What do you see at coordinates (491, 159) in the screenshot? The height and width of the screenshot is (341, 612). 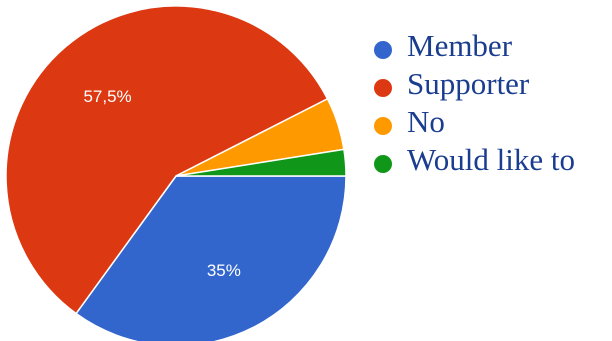 I see `legend-label-would-like-to: Would like to` at bounding box center [491, 159].